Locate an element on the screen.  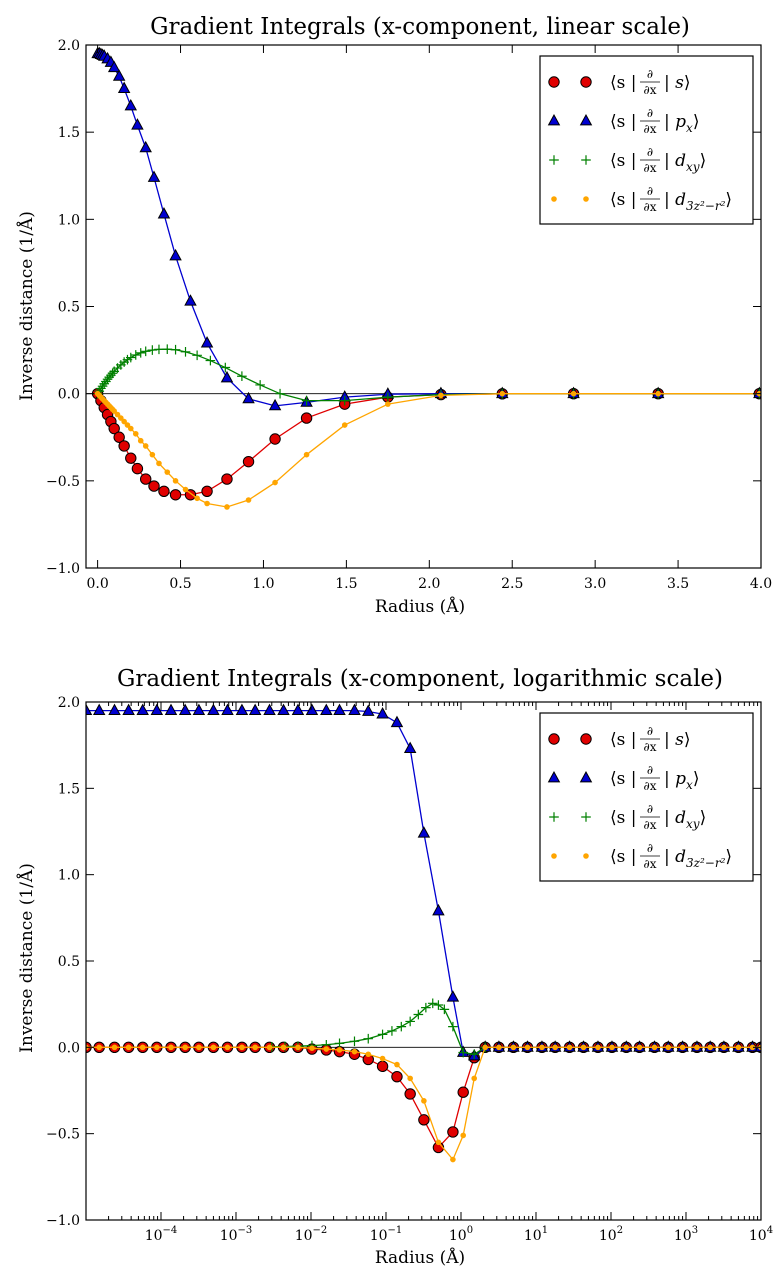
x-tick-label: 10⁴ is located at coordinates (761, 1234).